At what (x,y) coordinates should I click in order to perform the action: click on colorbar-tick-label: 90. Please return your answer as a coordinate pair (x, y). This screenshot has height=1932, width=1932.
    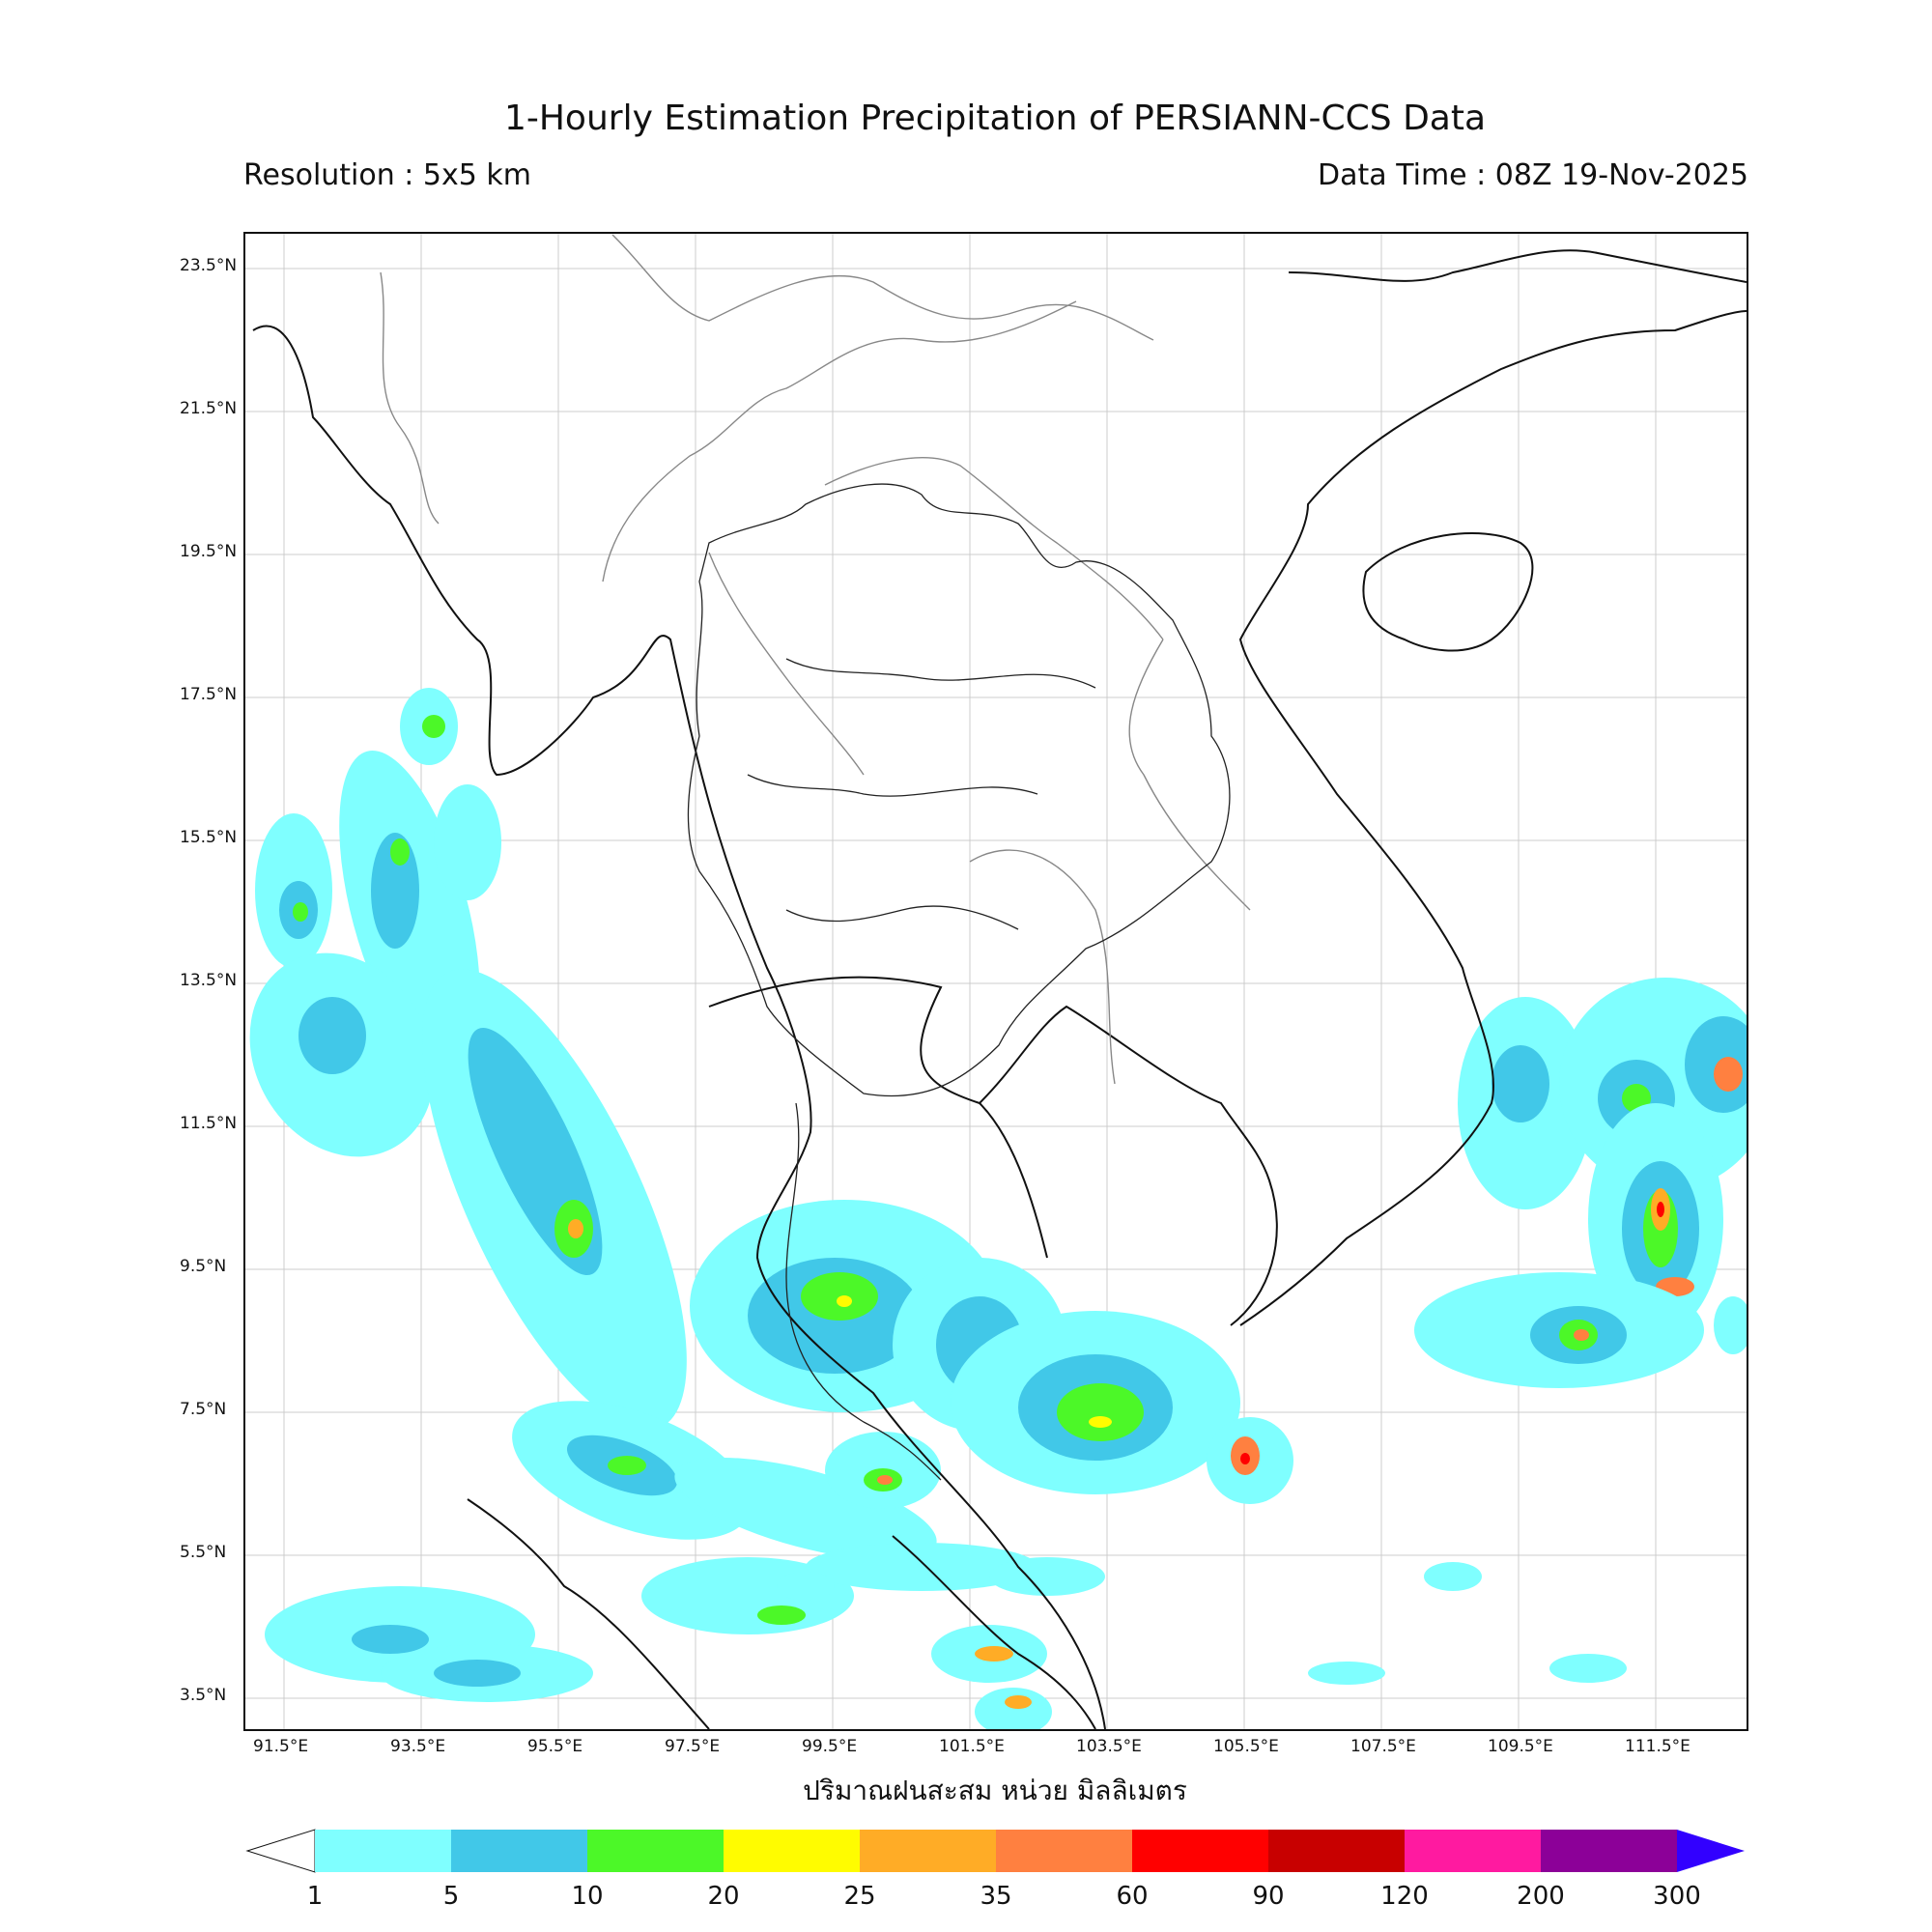
    Looking at the image, I should click on (1268, 1896).